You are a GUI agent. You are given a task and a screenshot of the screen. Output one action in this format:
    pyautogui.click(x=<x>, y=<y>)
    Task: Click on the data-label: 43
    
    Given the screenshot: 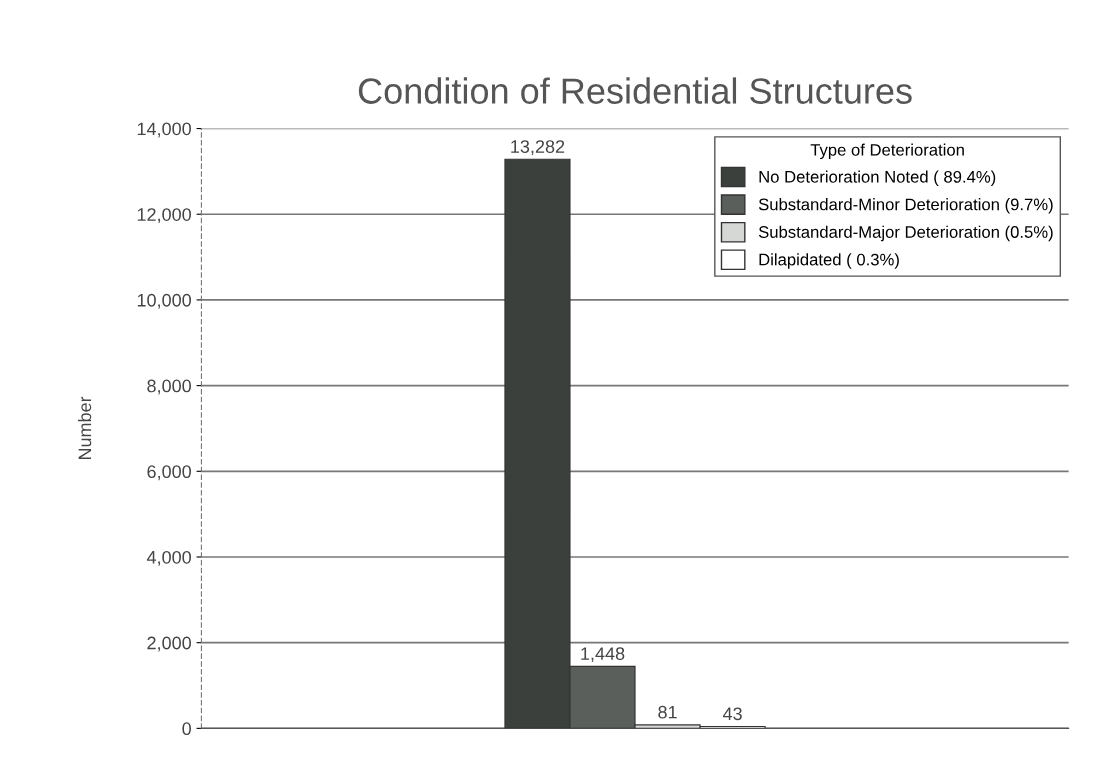 What is the action you would take?
    pyautogui.click(x=732, y=714)
    